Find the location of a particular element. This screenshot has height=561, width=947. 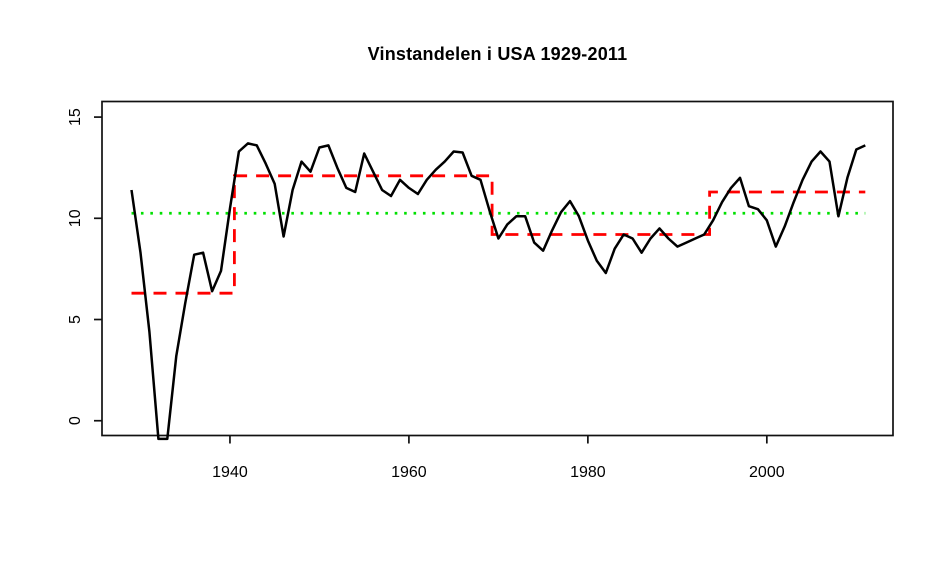

x-axis-tick-label: 2000 is located at coordinates (767, 472).